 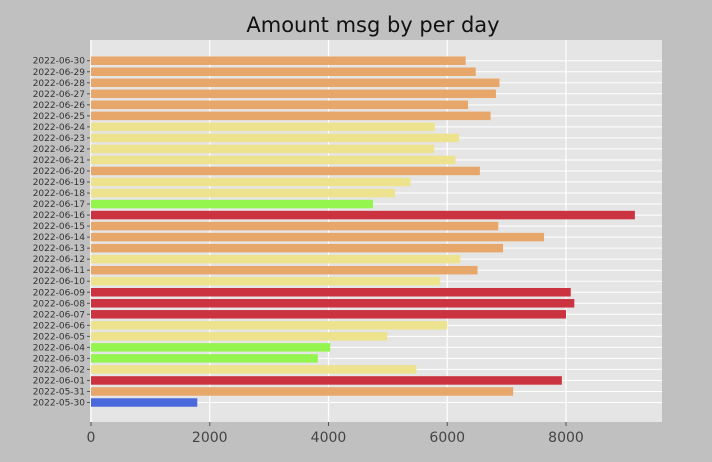 I want to click on y-tick-label: 2022-06-17, so click(x=59, y=205).